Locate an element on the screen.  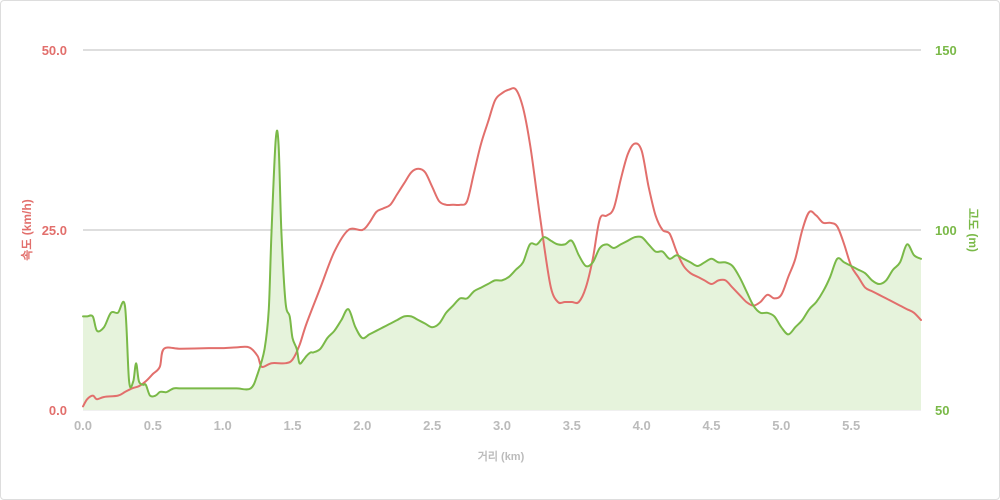
x-tick-label: 0.0 is located at coordinates (83, 425).